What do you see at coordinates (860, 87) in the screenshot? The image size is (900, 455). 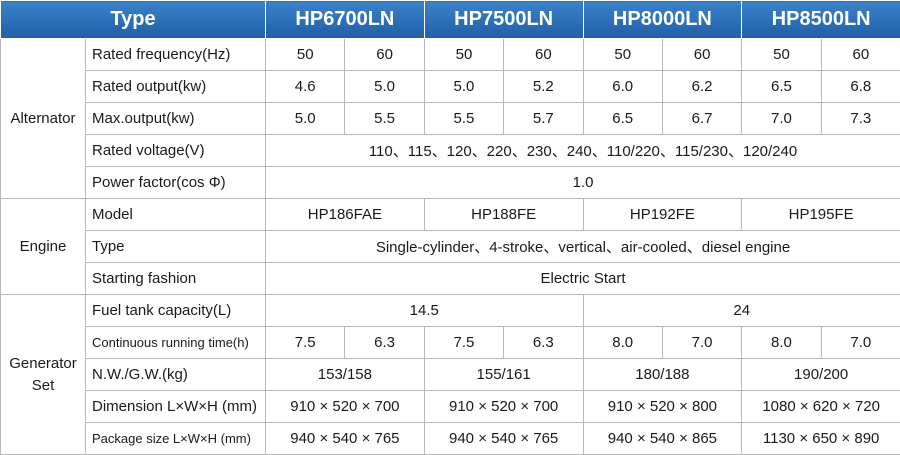 I see `value-cell: 6.8` at bounding box center [860, 87].